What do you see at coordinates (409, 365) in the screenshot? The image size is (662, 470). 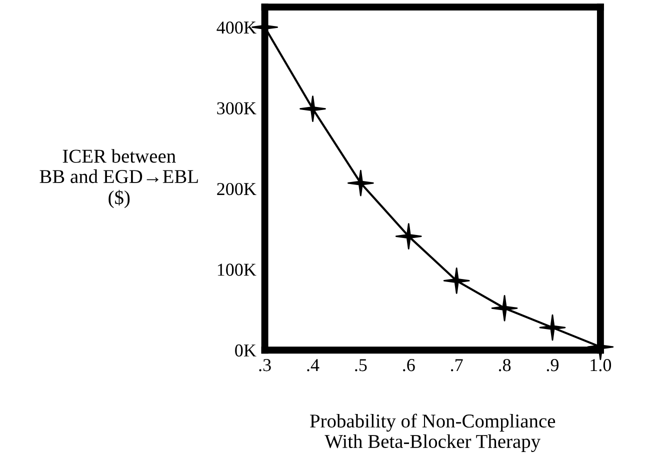 I see `x-tick-label: .6` at bounding box center [409, 365].